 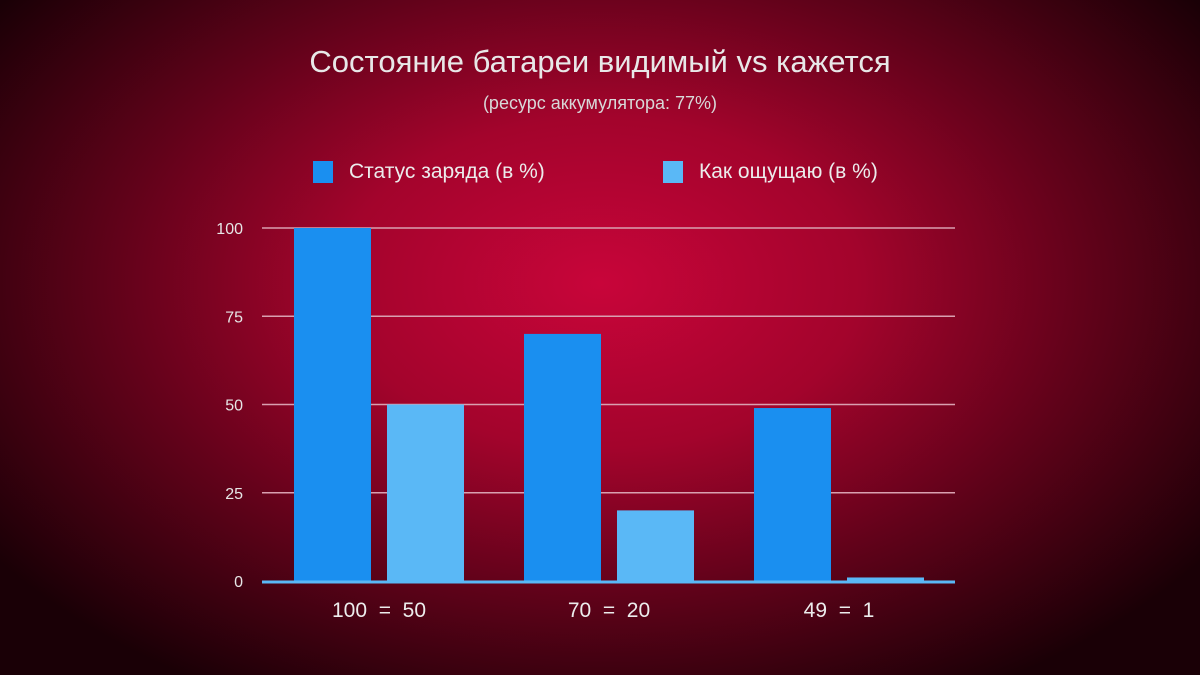 I want to click on x-tick-label: 70 = 20, so click(x=609, y=610).